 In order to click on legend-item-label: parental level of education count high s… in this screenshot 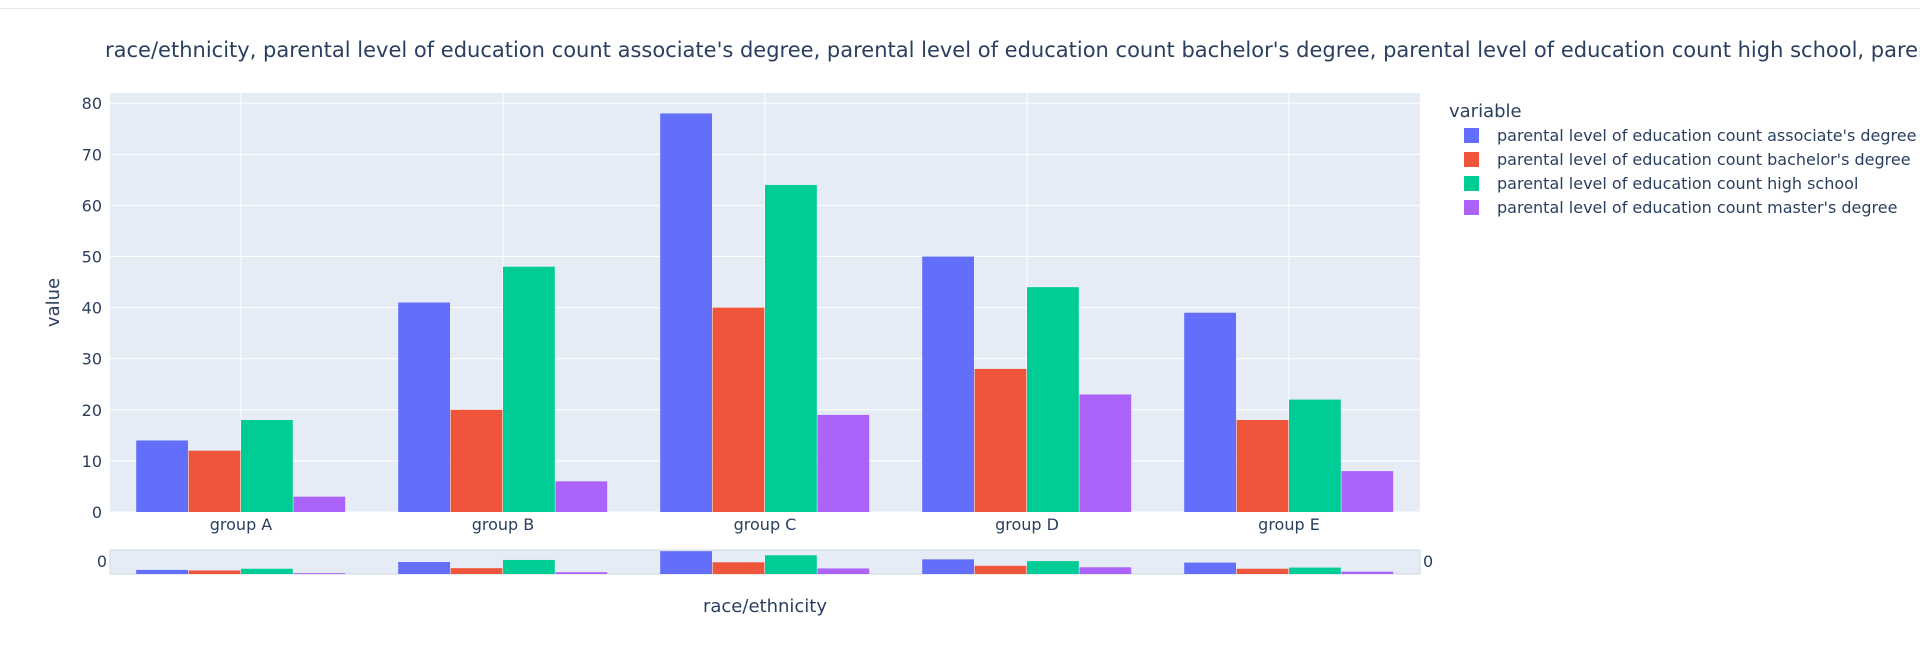, I will do `click(1677, 183)`.